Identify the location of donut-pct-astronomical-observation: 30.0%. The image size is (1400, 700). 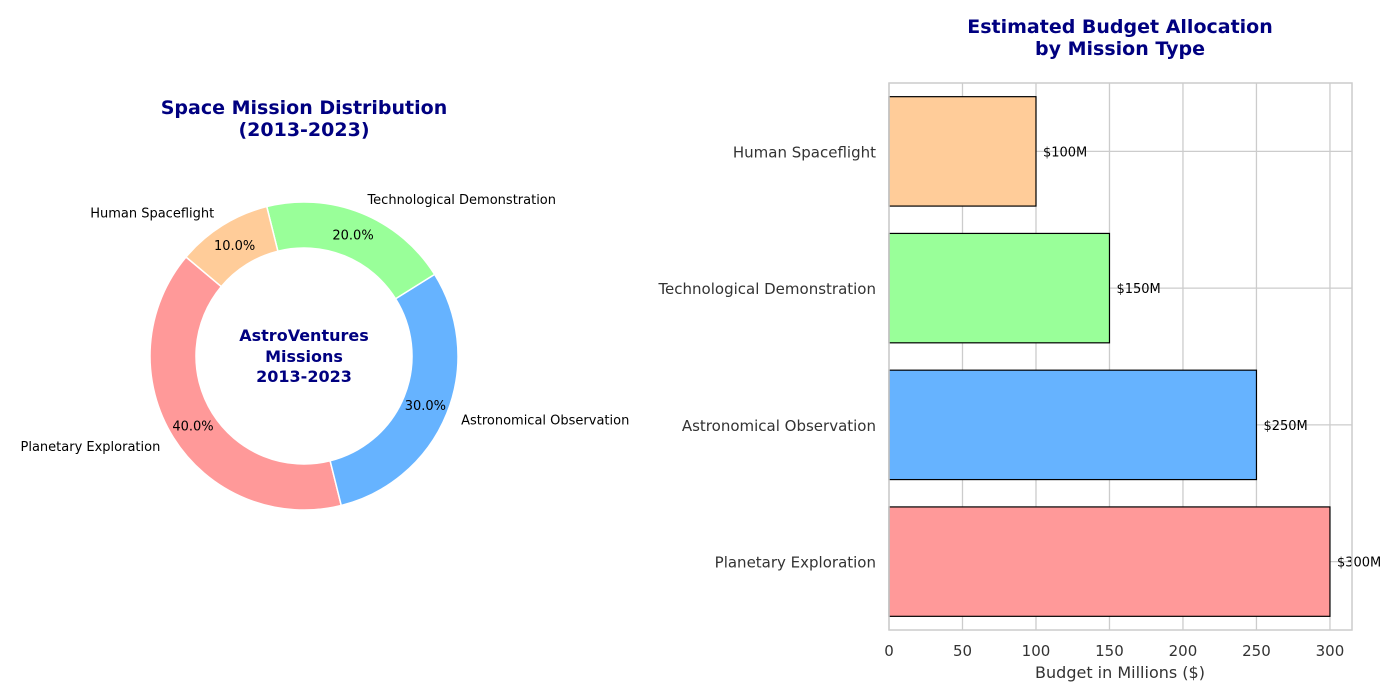
(425, 406).